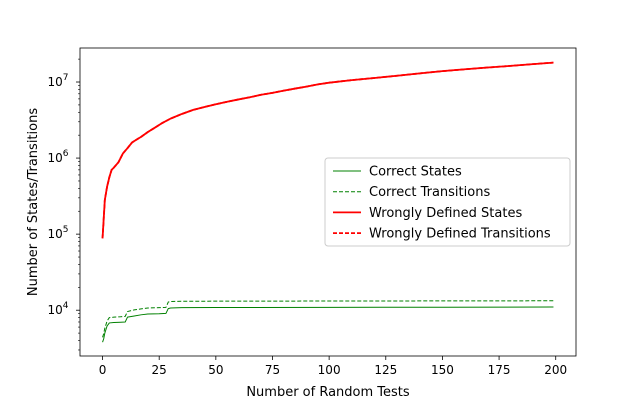 This screenshot has width=640, height=400. What do you see at coordinates (57, 233) in the screenshot?
I see `y-tick-label: 10⁵` at bounding box center [57, 233].